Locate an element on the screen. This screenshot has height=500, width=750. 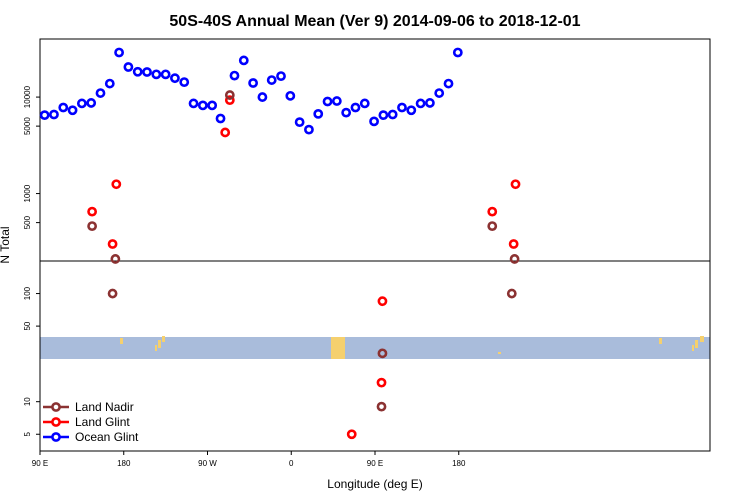
legend-marker-ocean-glint is located at coordinates (56, 437).